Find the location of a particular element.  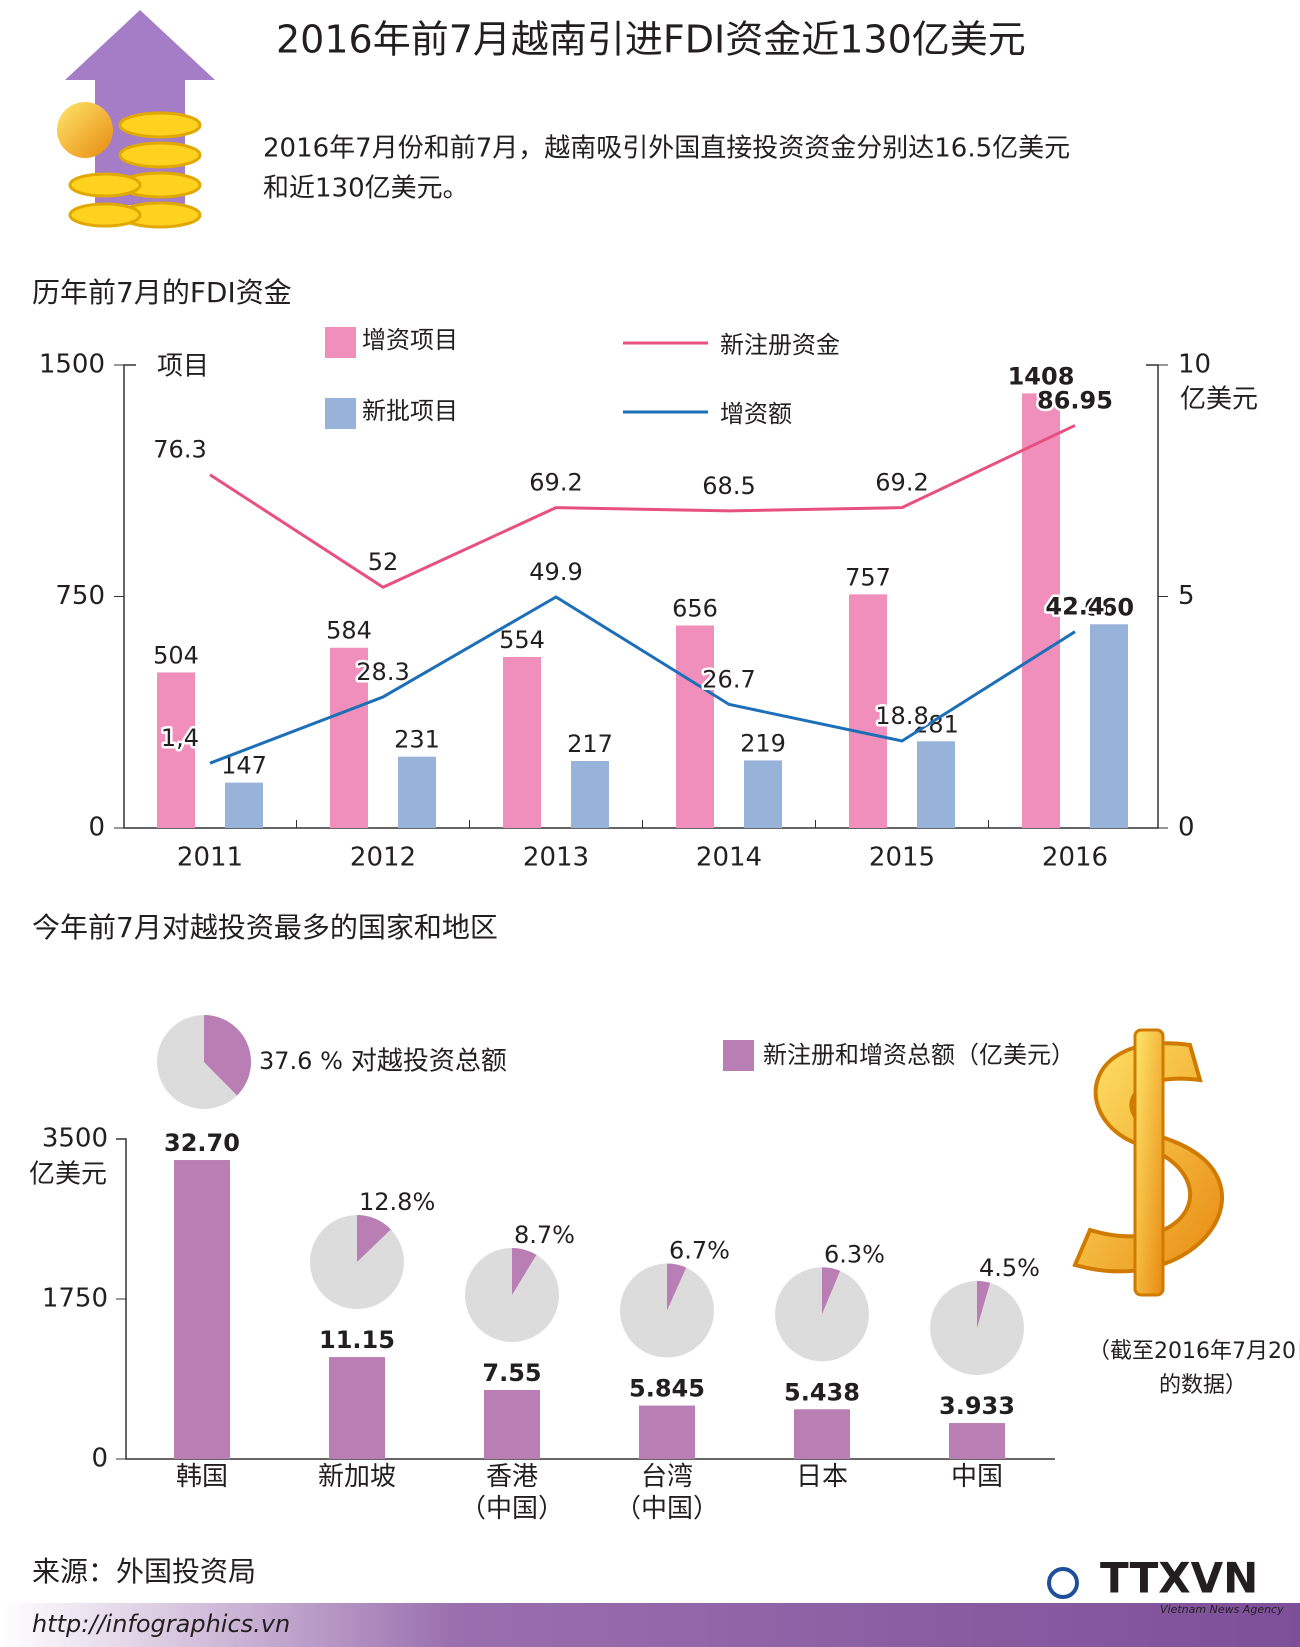

source: 来源：外国投资局 is located at coordinates (144, 1571).